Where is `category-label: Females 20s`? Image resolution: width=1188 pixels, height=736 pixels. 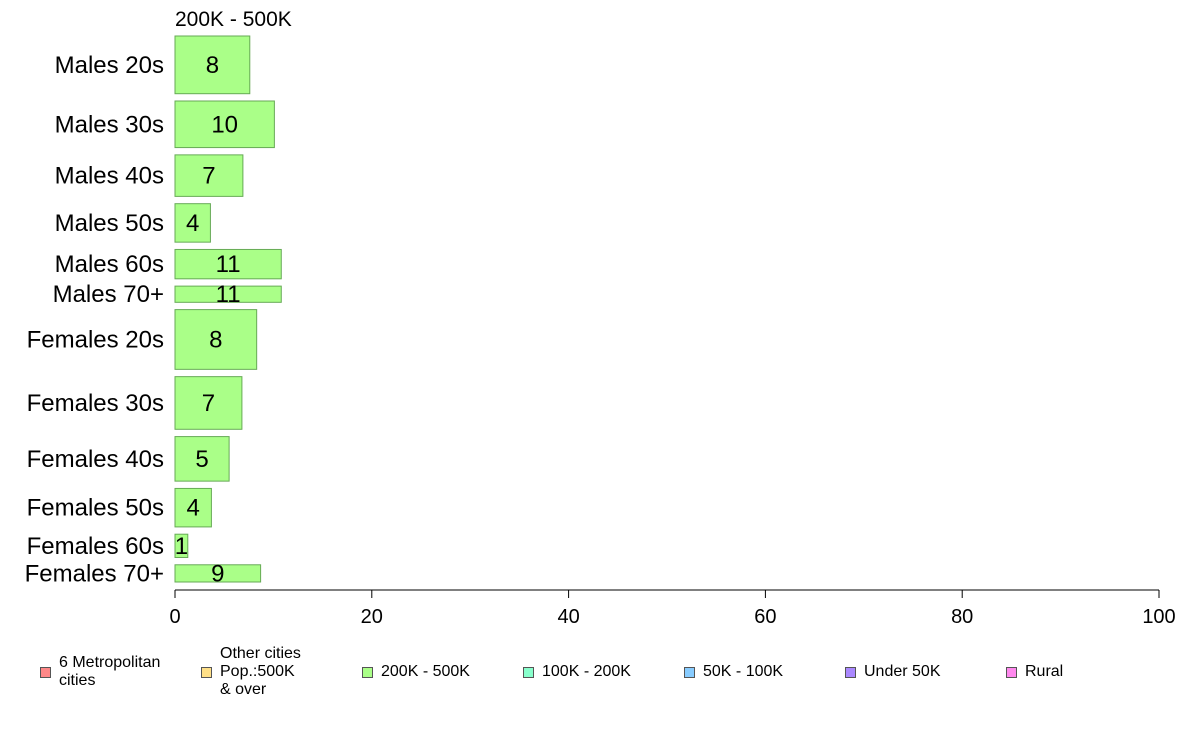 category-label: Females 20s is located at coordinates (95, 339).